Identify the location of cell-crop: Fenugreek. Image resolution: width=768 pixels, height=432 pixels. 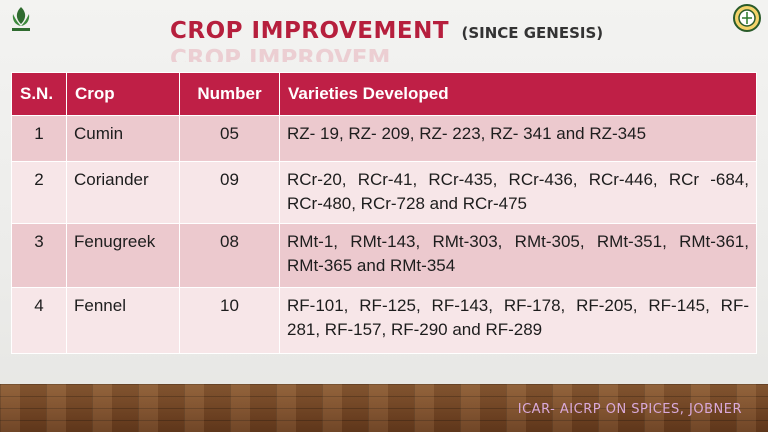
(123, 255).